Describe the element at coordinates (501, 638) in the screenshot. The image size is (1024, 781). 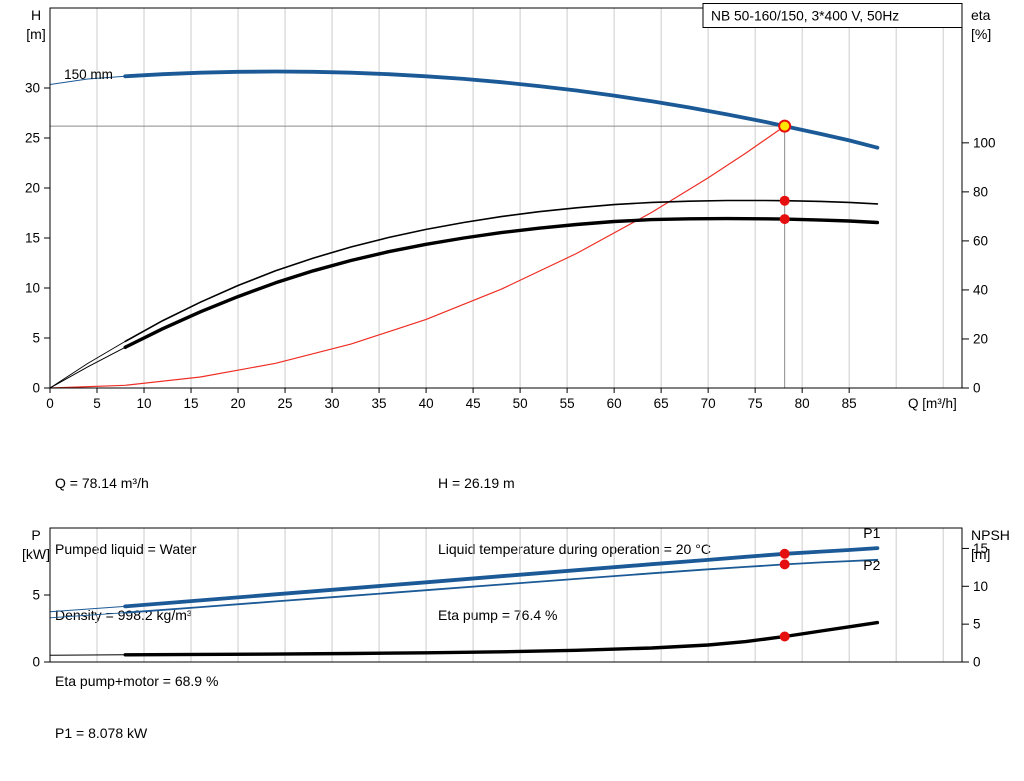
I see `npsh-curve` at that location.